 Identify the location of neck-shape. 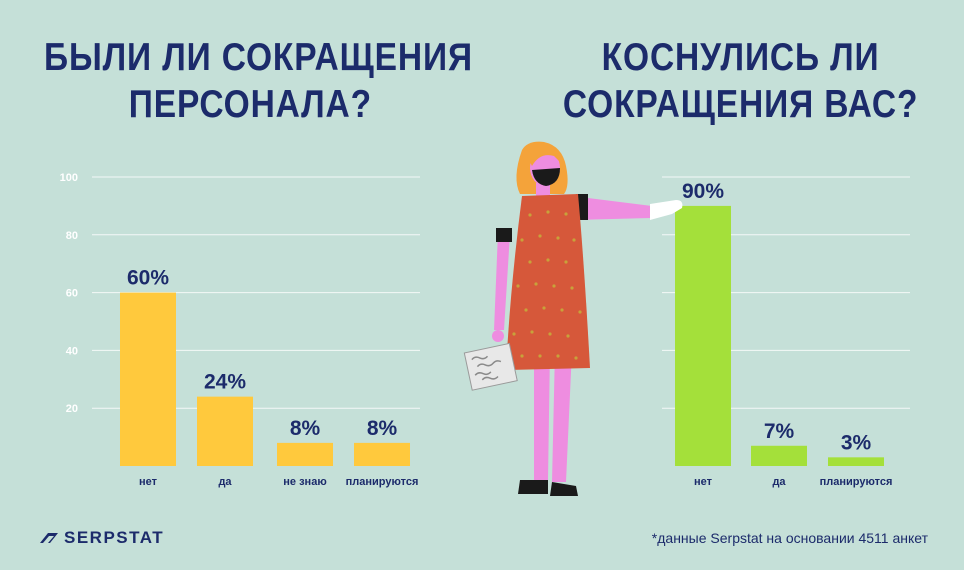
(543, 190).